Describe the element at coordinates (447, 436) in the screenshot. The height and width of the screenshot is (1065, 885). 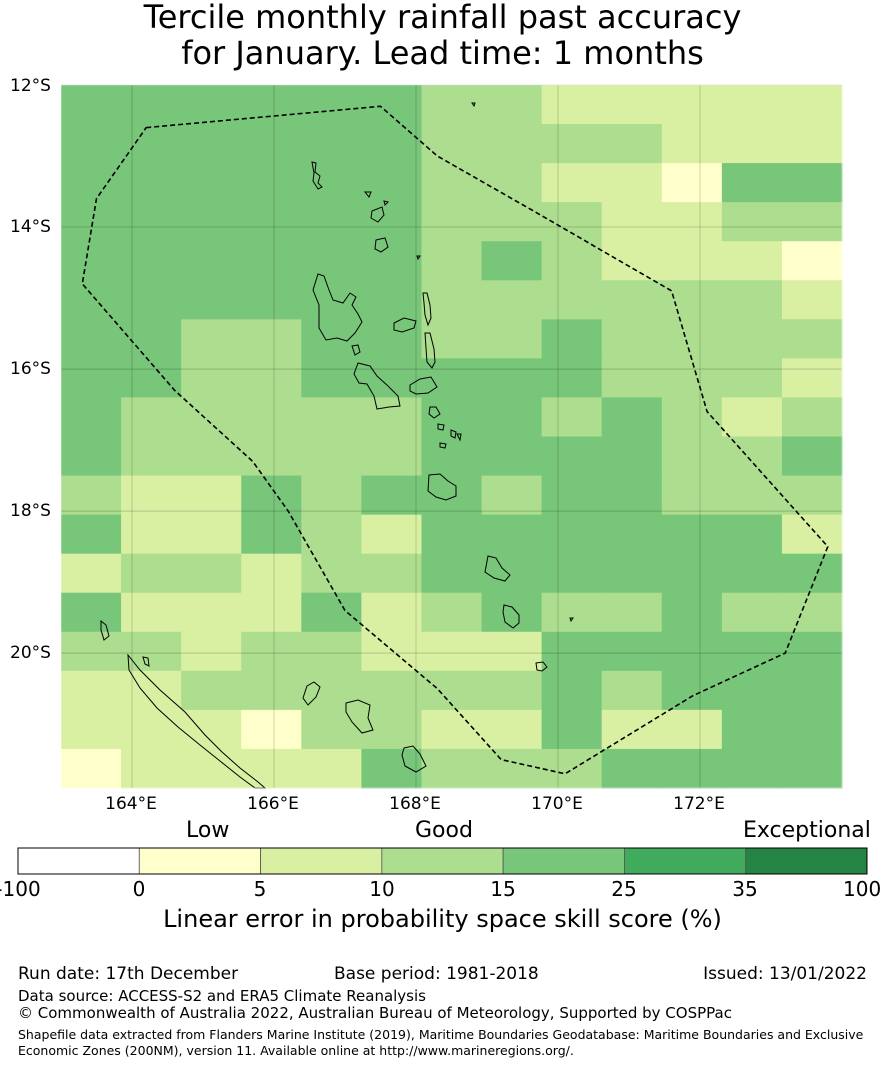
I see `coastline-shepherd` at that location.